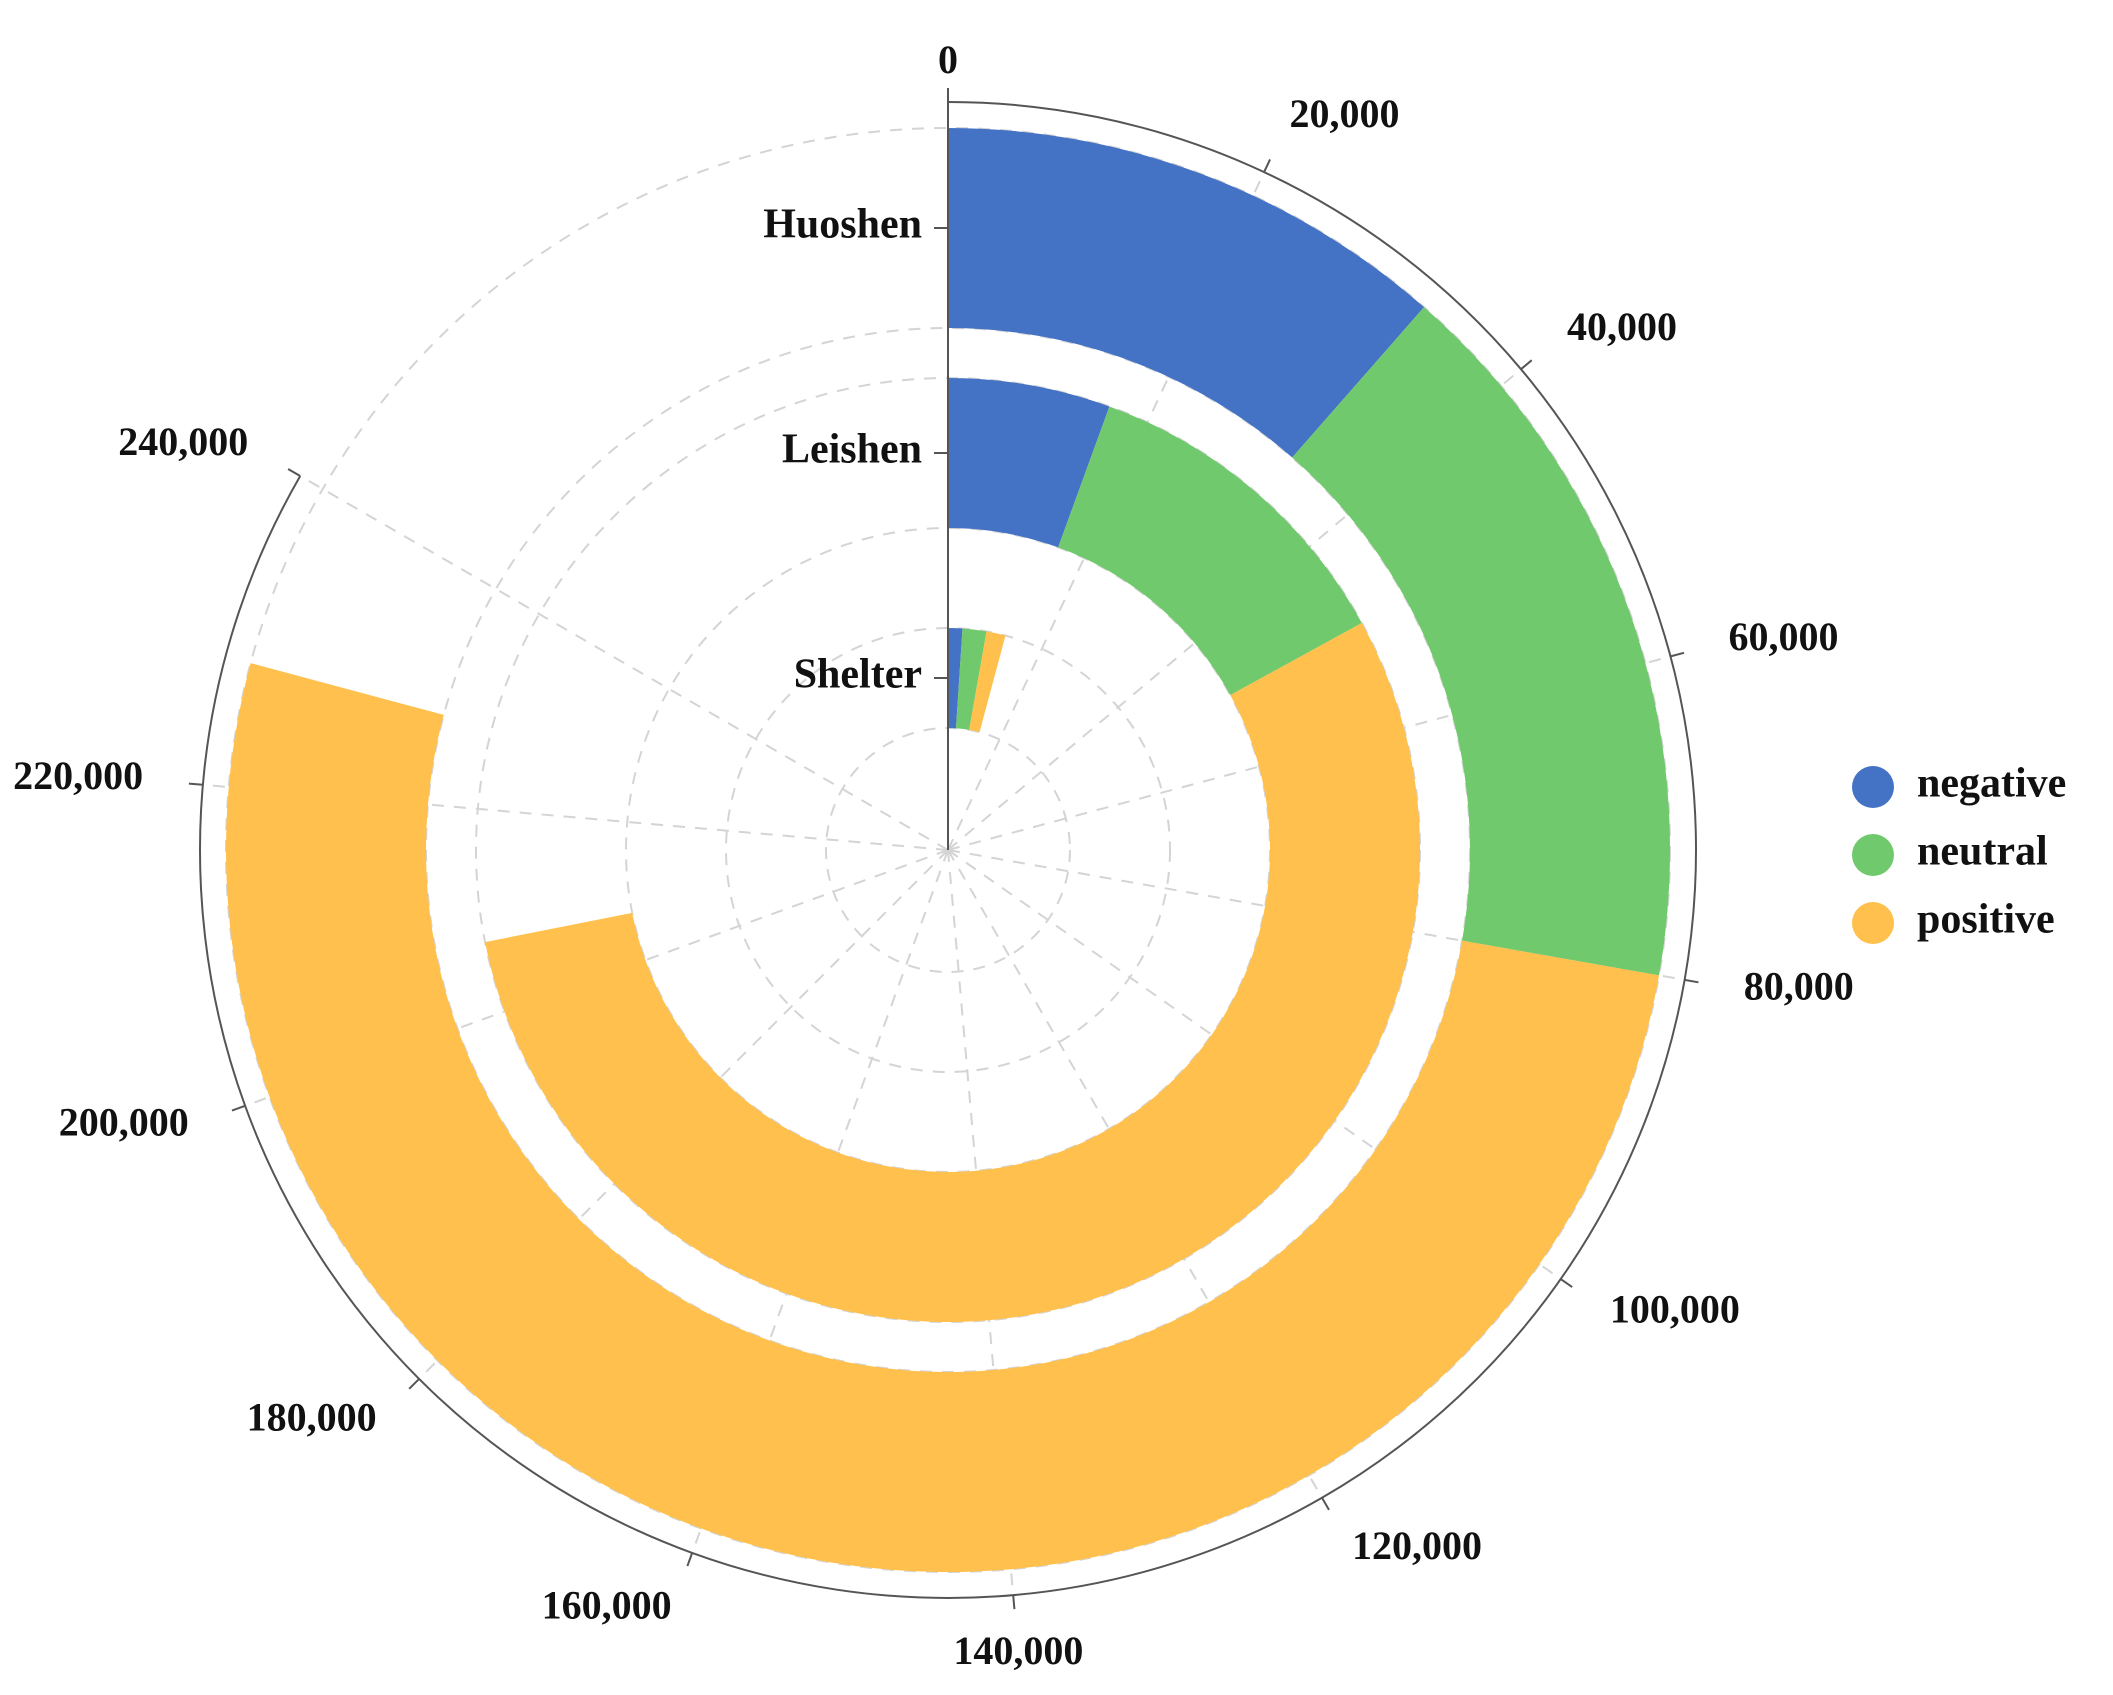 The height and width of the screenshot is (1695, 2113). I want to click on category-label-leishen: Leishen, so click(852, 450).